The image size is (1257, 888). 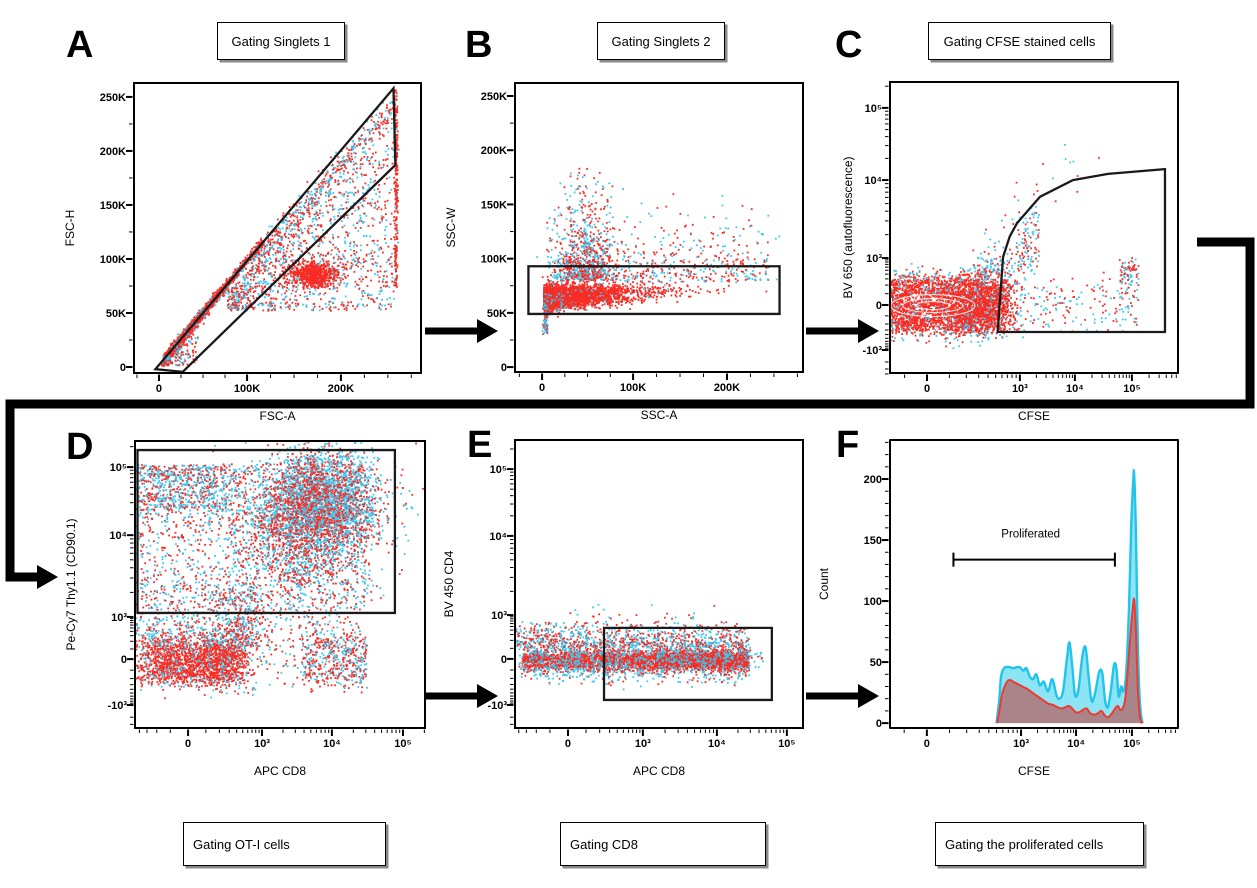 What do you see at coordinates (480, 445) in the screenshot?
I see `panel-letter-e: E` at bounding box center [480, 445].